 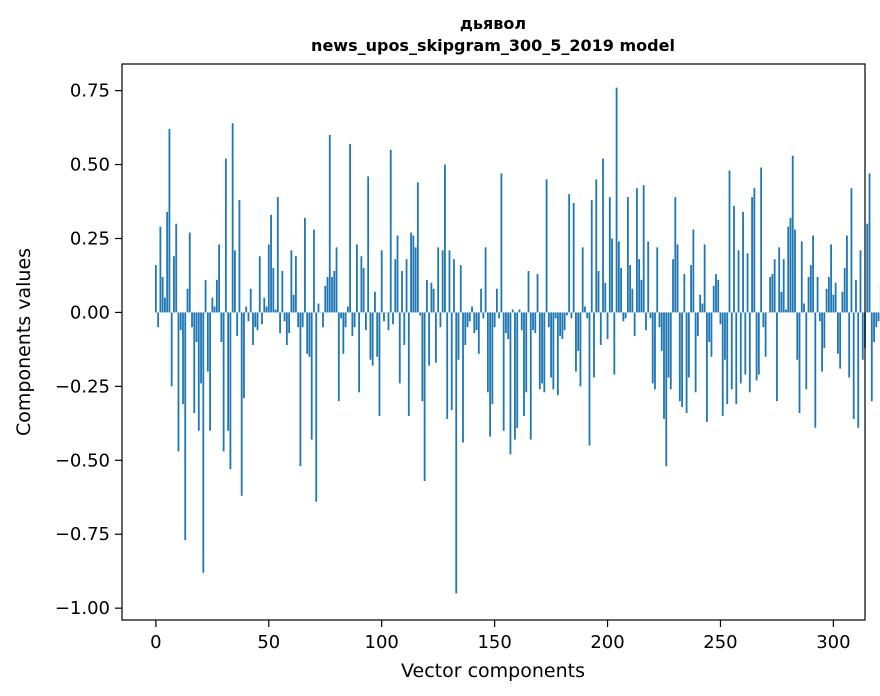 I want to click on x-tick-label: 300, so click(x=833, y=642).